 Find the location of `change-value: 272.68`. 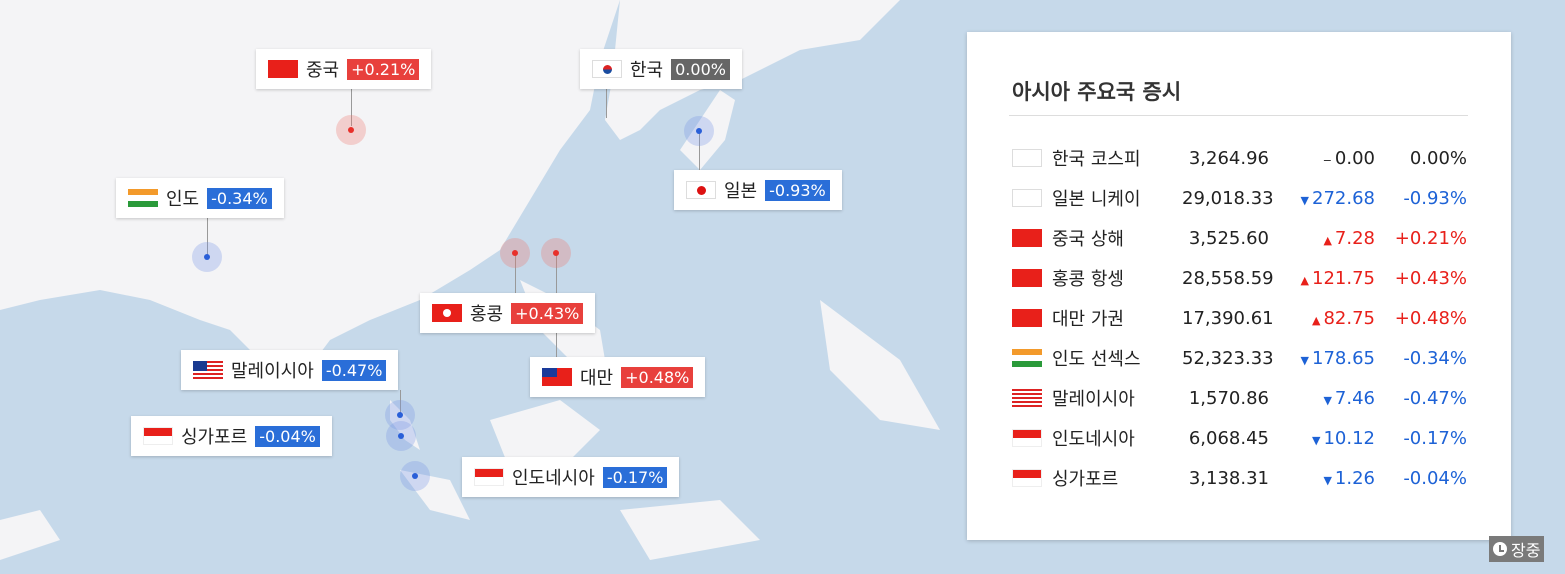

change-value: 272.68 is located at coordinates (1343, 198).